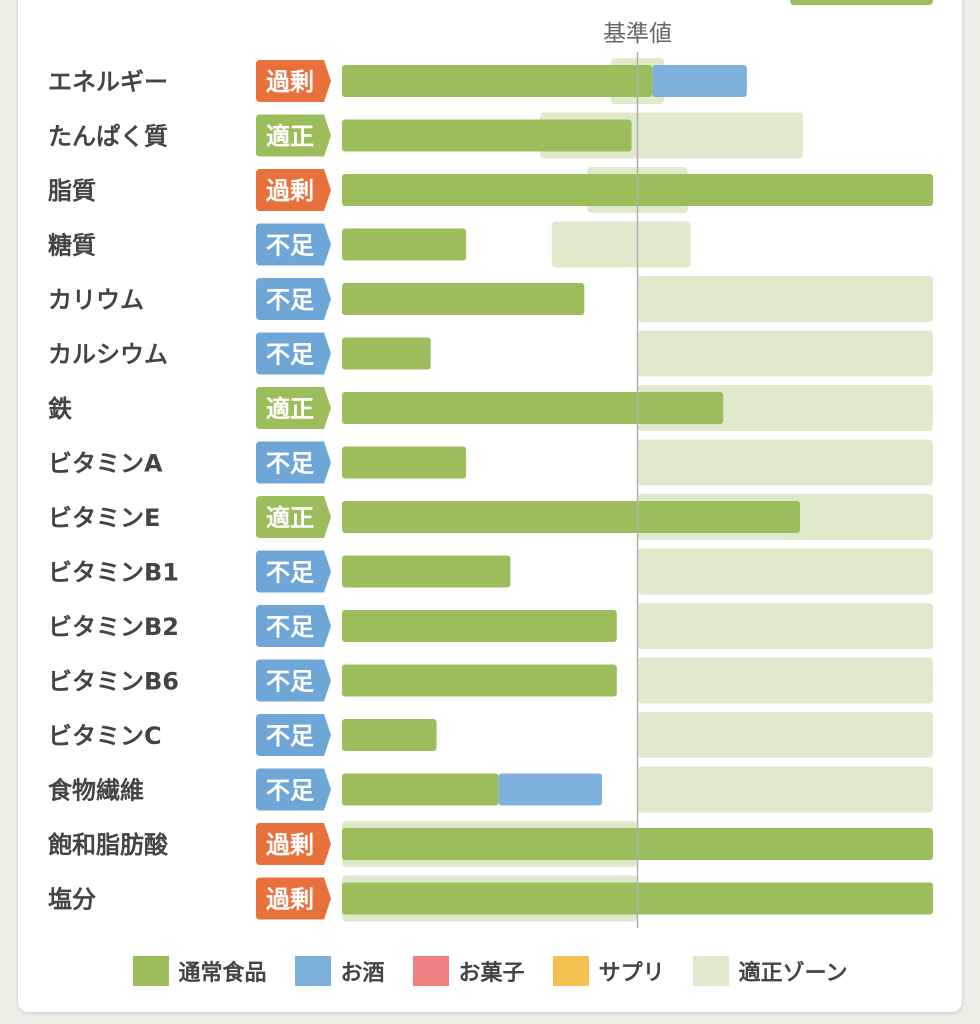  I want to click on category-label: エネルギー, so click(108, 82).